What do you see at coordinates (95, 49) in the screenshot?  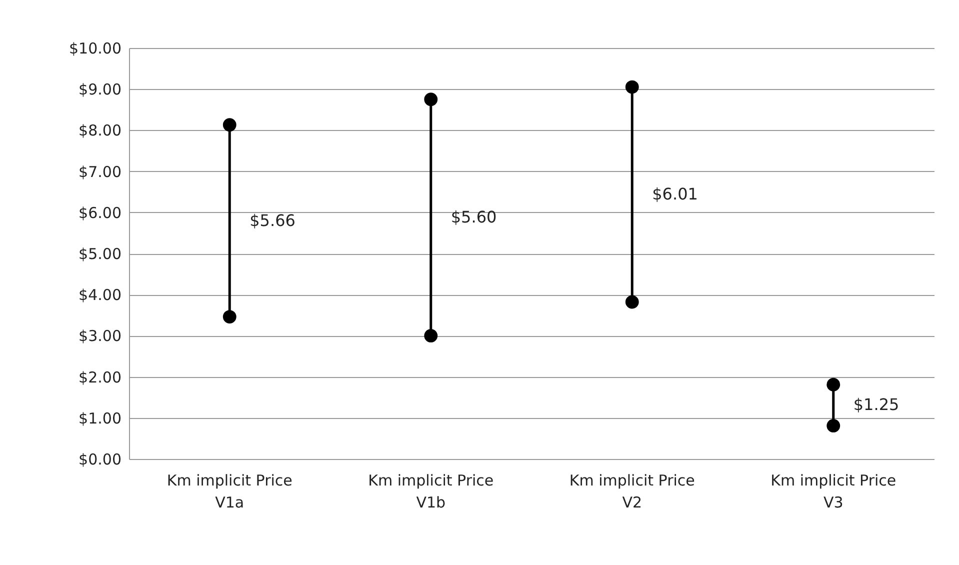 I see `y-tick-label: $10.00` at bounding box center [95, 49].